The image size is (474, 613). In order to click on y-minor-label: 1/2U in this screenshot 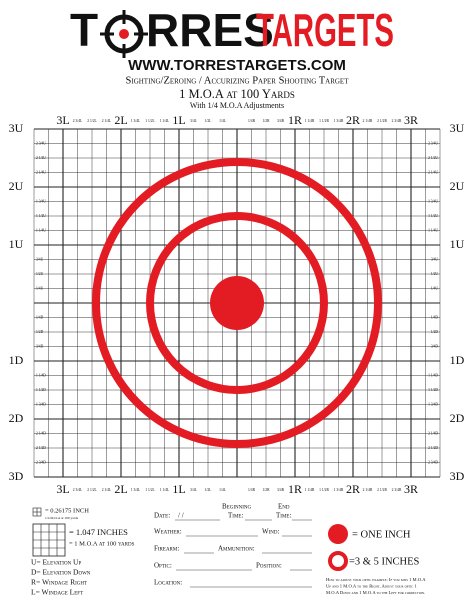, I will do `click(435, 274)`.